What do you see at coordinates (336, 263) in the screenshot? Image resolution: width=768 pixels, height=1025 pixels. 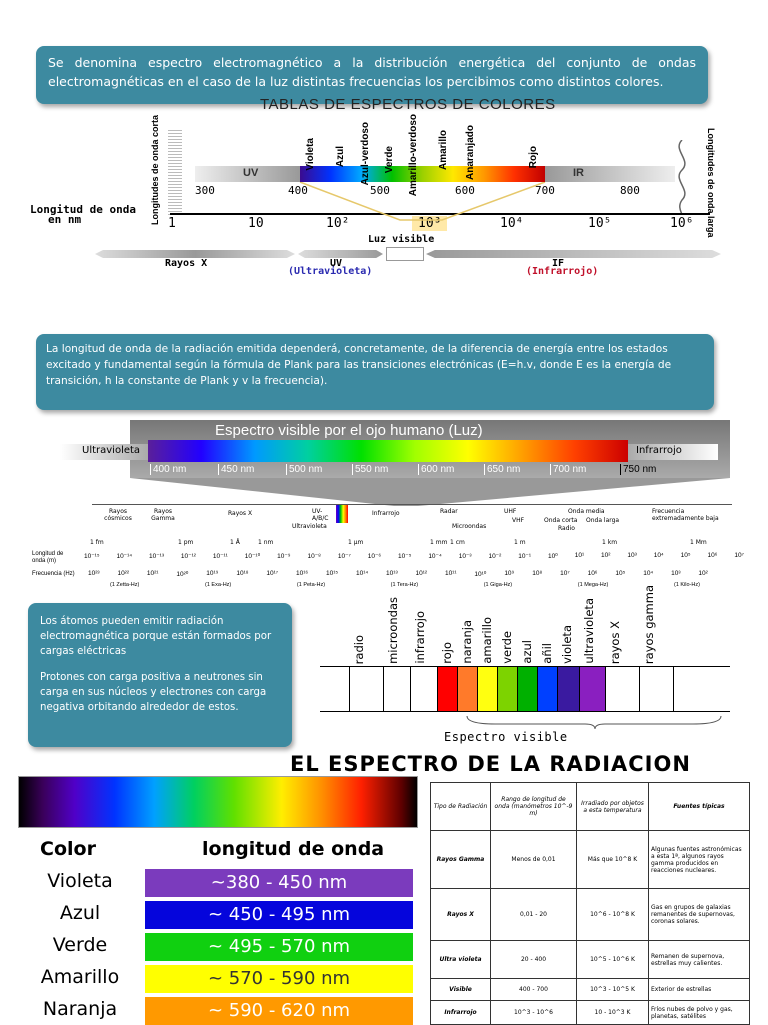 I see `uv-label: UV` at bounding box center [336, 263].